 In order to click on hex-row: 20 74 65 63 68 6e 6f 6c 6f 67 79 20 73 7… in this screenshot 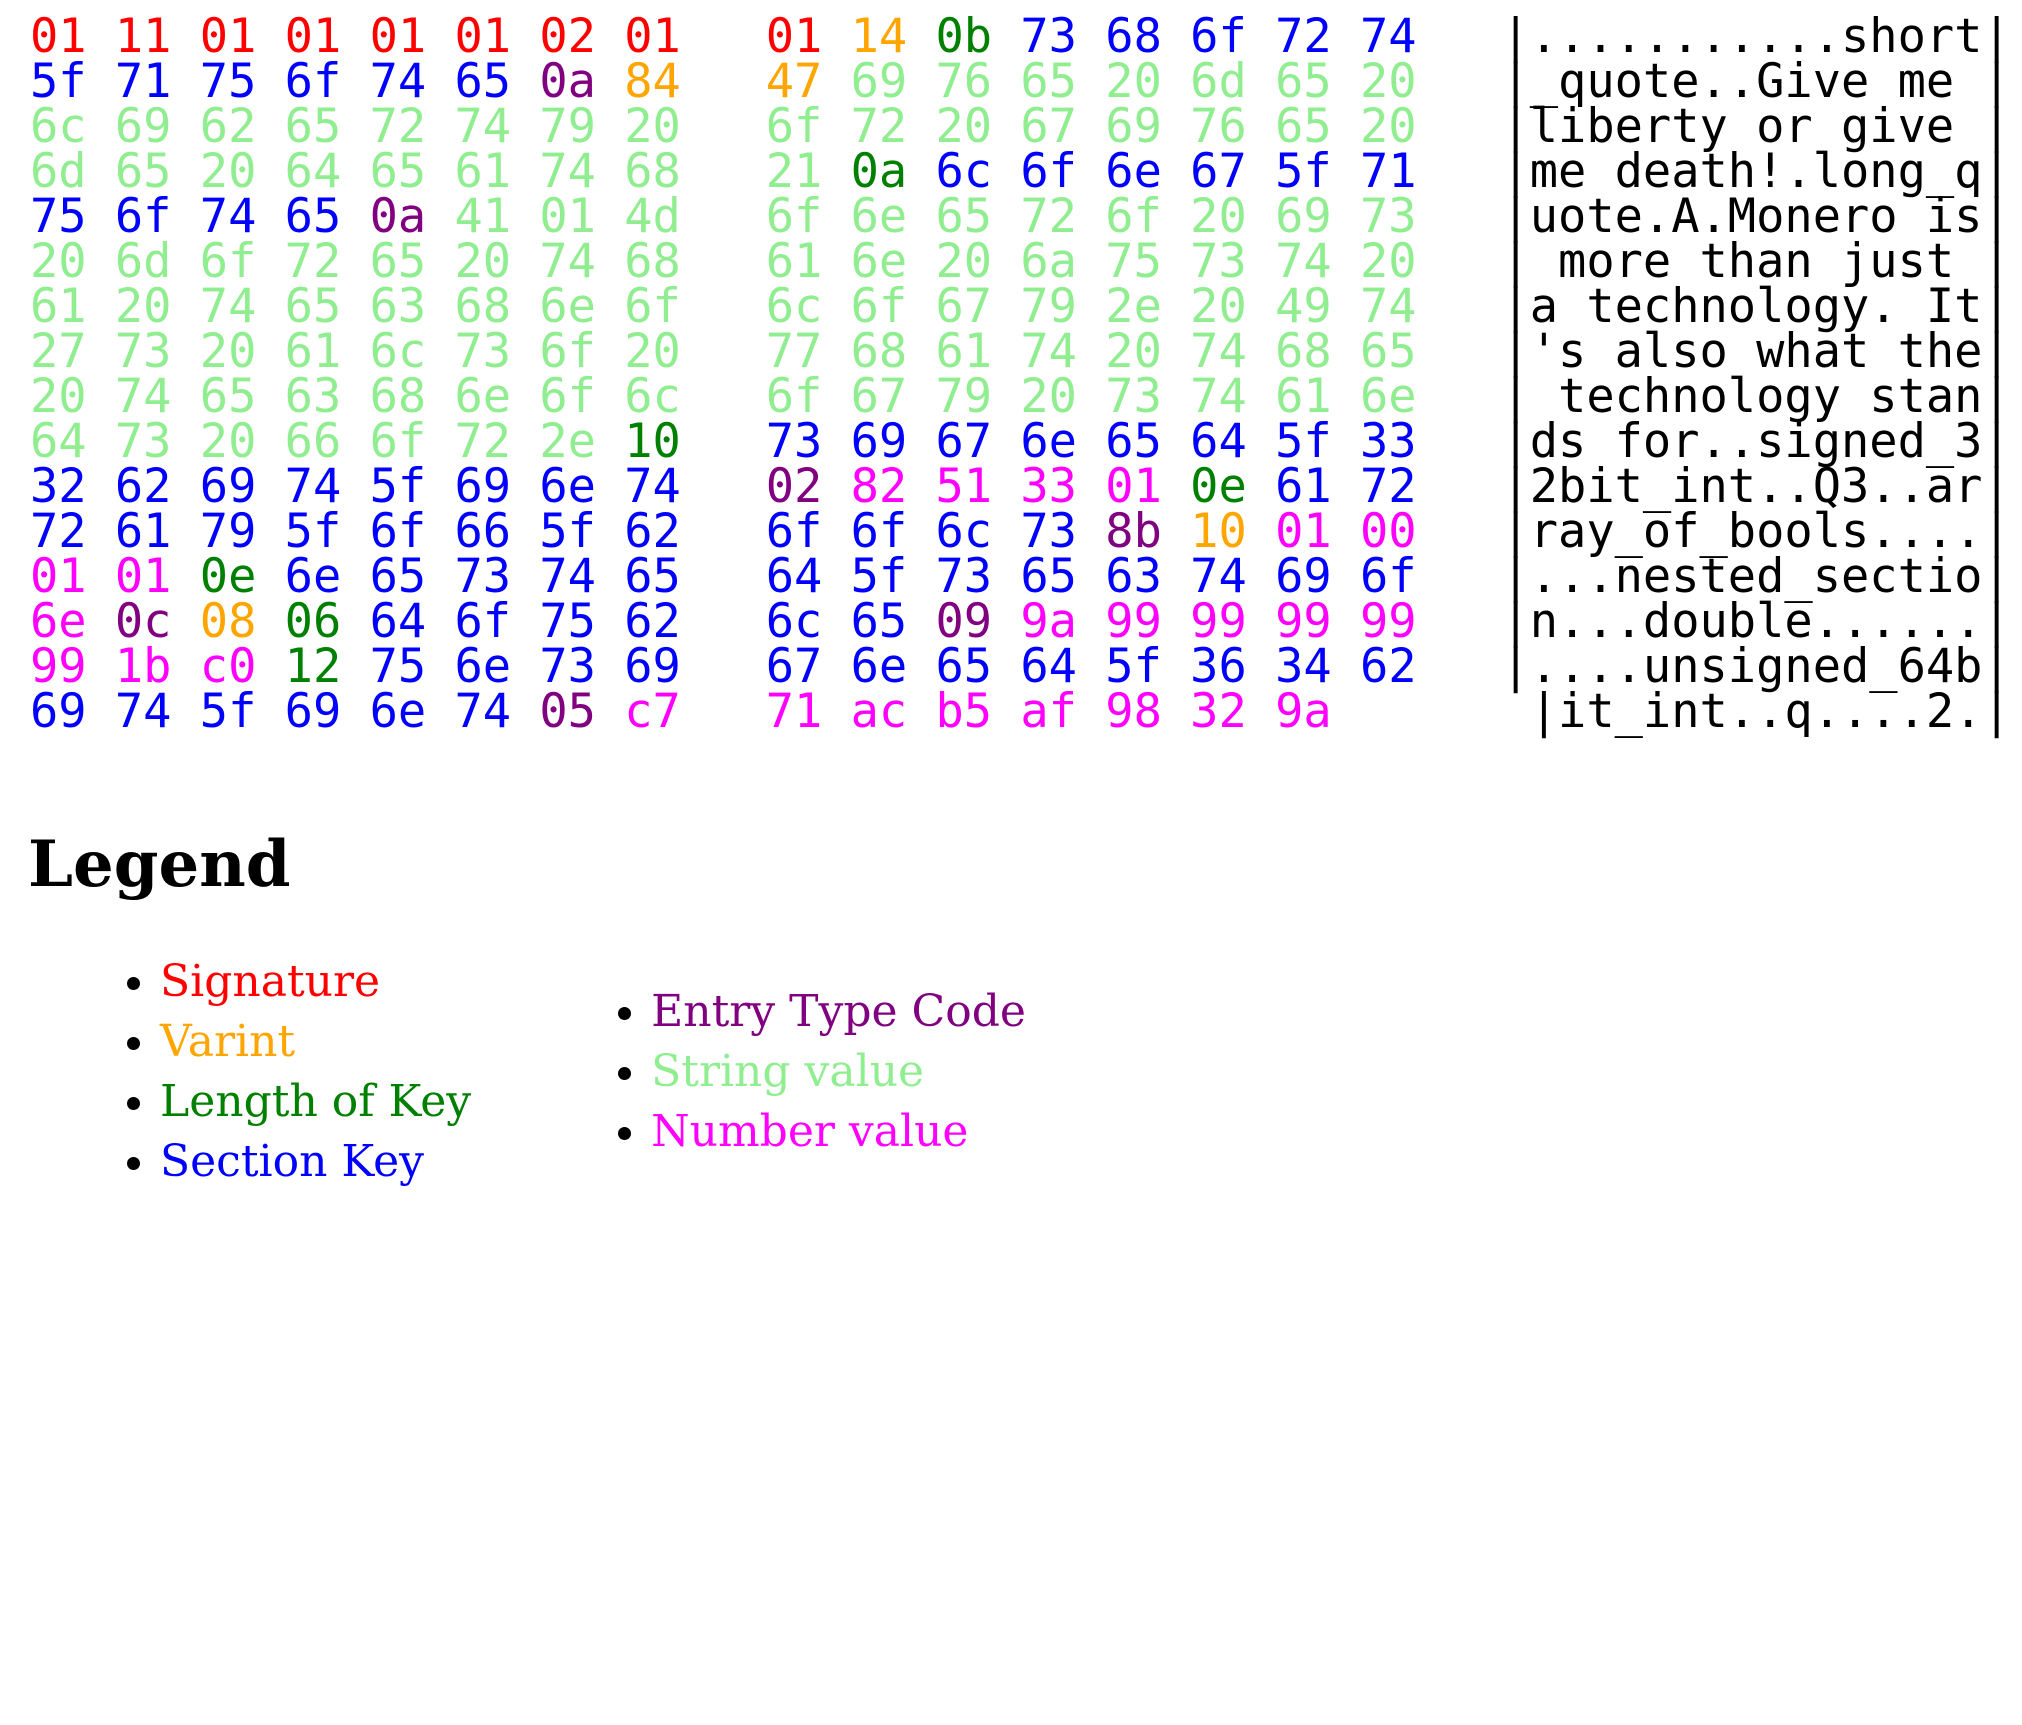, I will do `click(1026, 396)`.